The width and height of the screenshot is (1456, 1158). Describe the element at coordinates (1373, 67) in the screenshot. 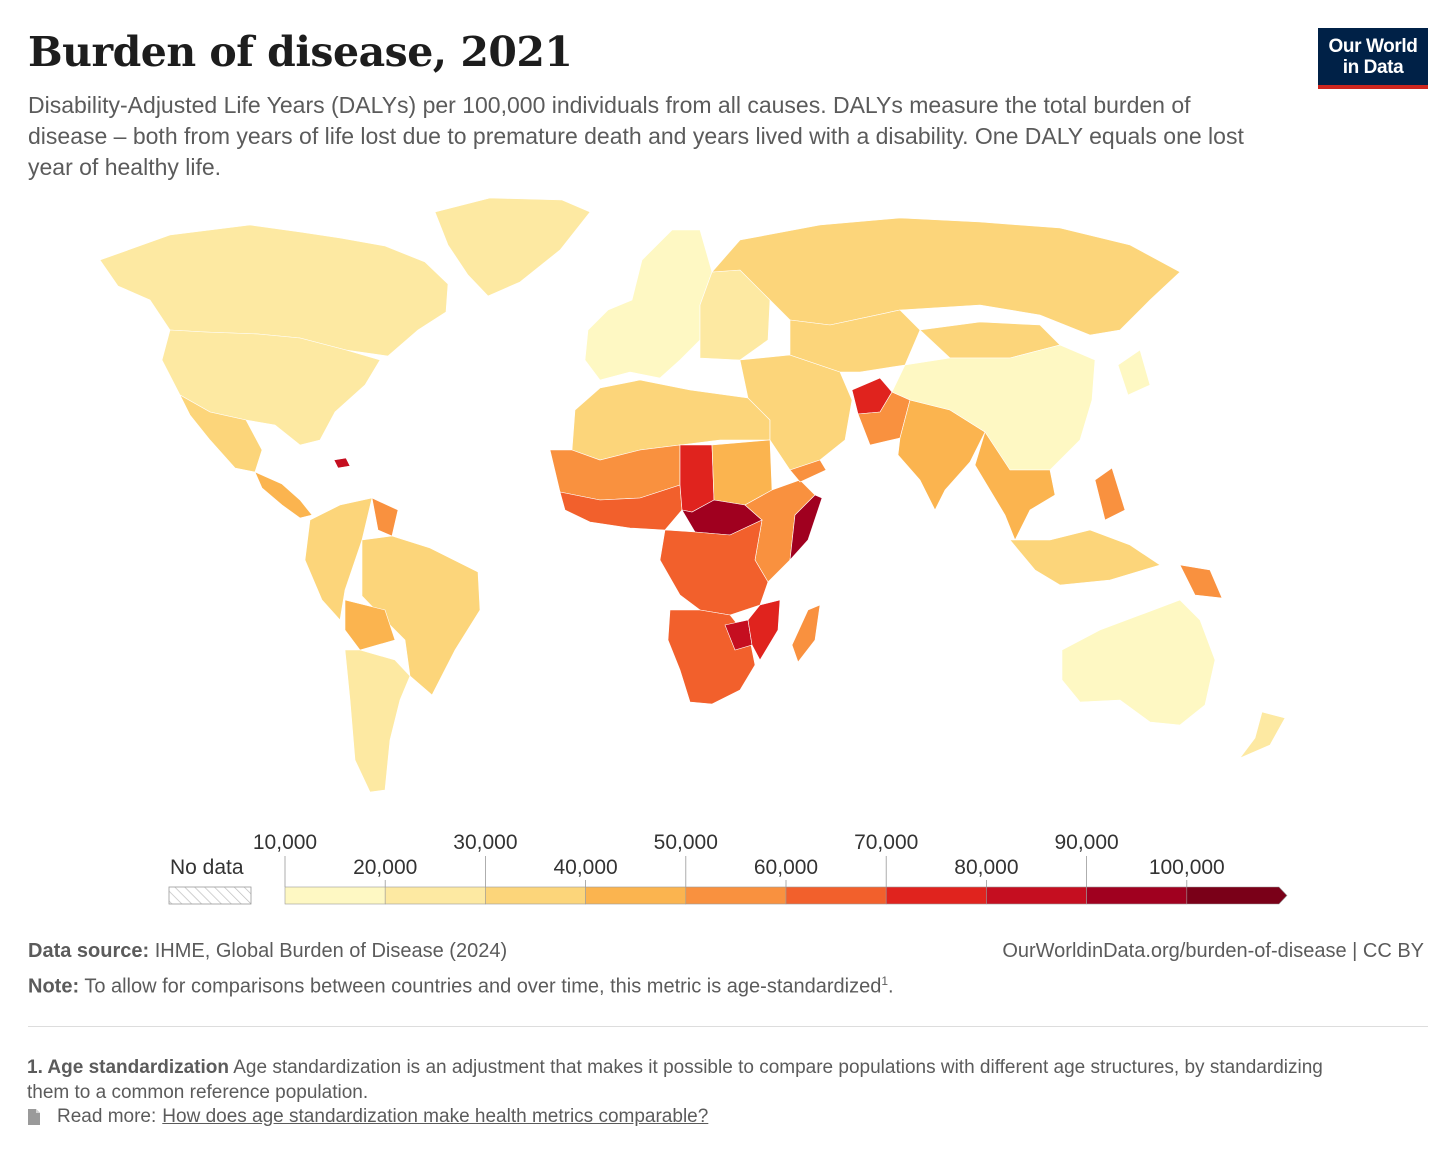

I see `logo-line2: in Data` at that location.